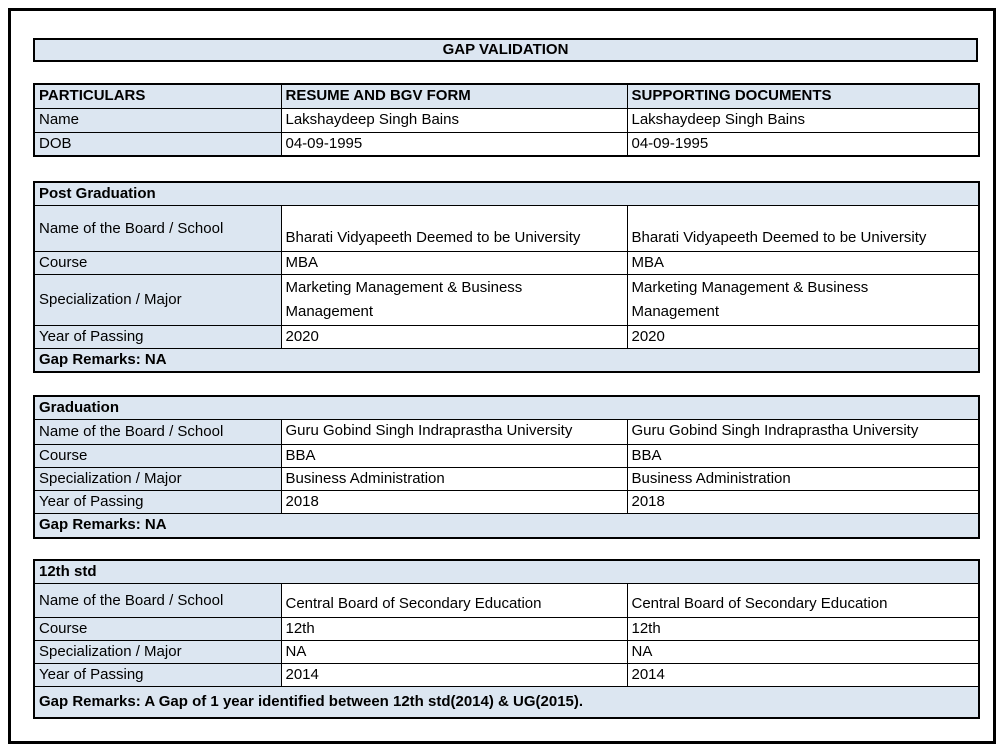 The height and width of the screenshot is (752, 1006). What do you see at coordinates (454, 600) in the screenshot?
I see `resume-value: Central Board of Secondary Education` at bounding box center [454, 600].